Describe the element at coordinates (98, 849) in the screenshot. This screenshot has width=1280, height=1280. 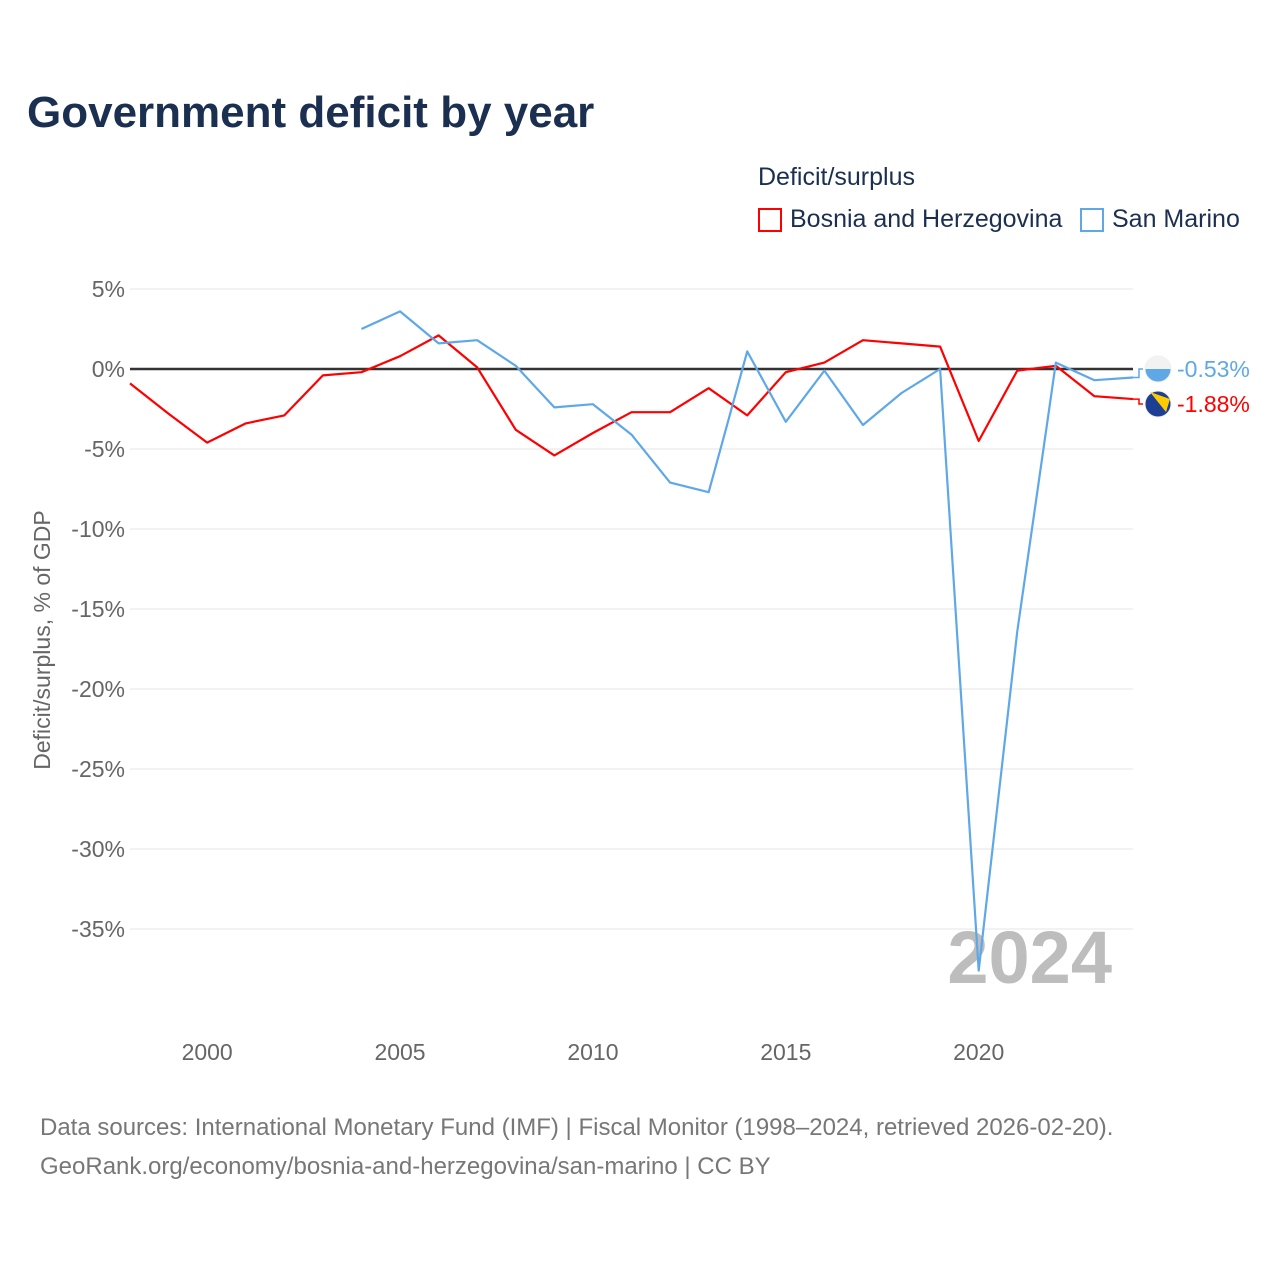
I see `y-tick-label: -30%` at that location.